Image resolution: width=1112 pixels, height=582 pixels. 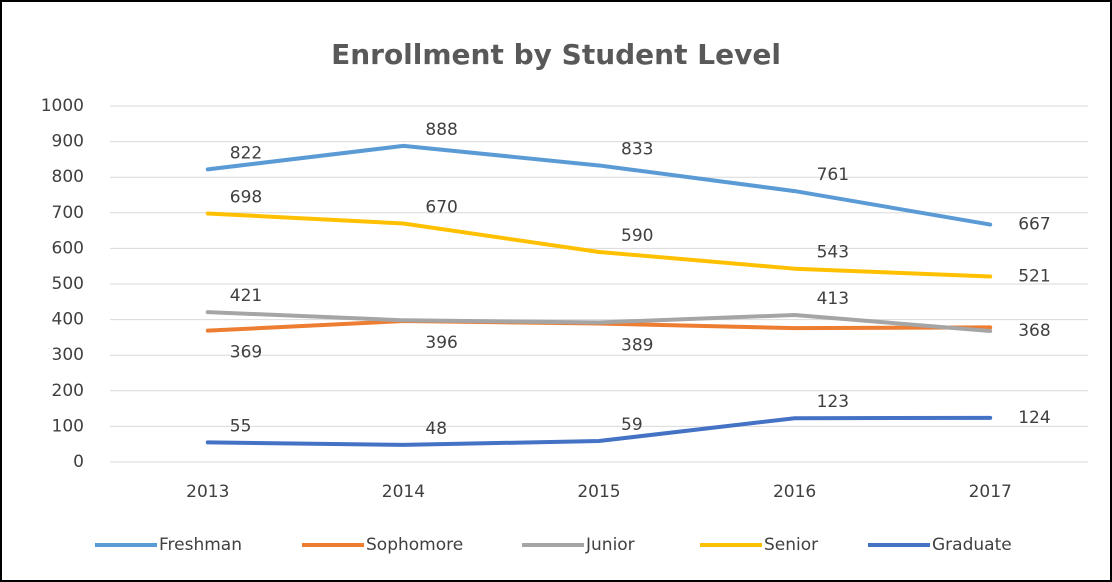 What do you see at coordinates (441, 130) in the screenshot?
I see `data-label: 888` at bounding box center [441, 130].